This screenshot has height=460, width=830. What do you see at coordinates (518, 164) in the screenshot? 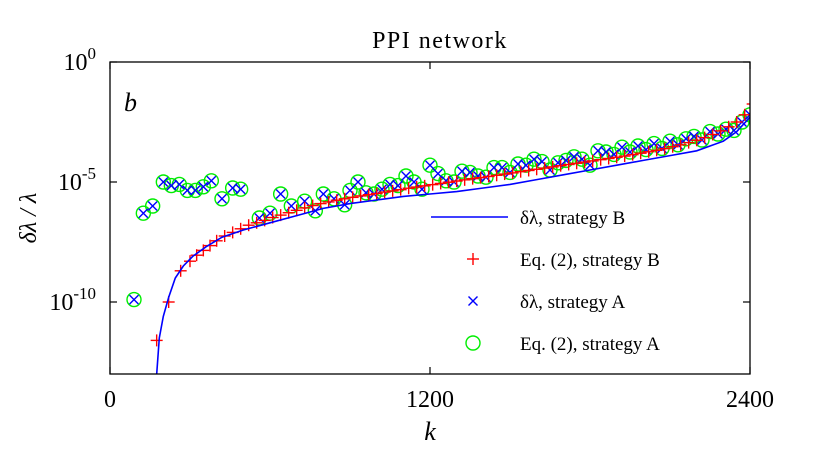
I see `series-2-point-43-d2` at bounding box center [518, 164].